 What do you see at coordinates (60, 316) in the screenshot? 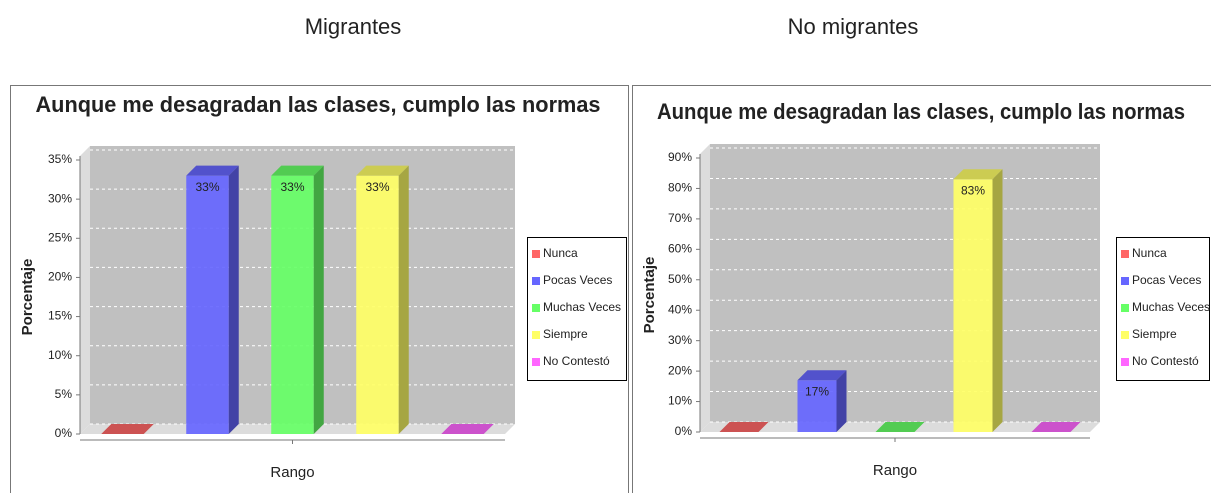
I see `y-tick-label: 15%` at bounding box center [60, 316].